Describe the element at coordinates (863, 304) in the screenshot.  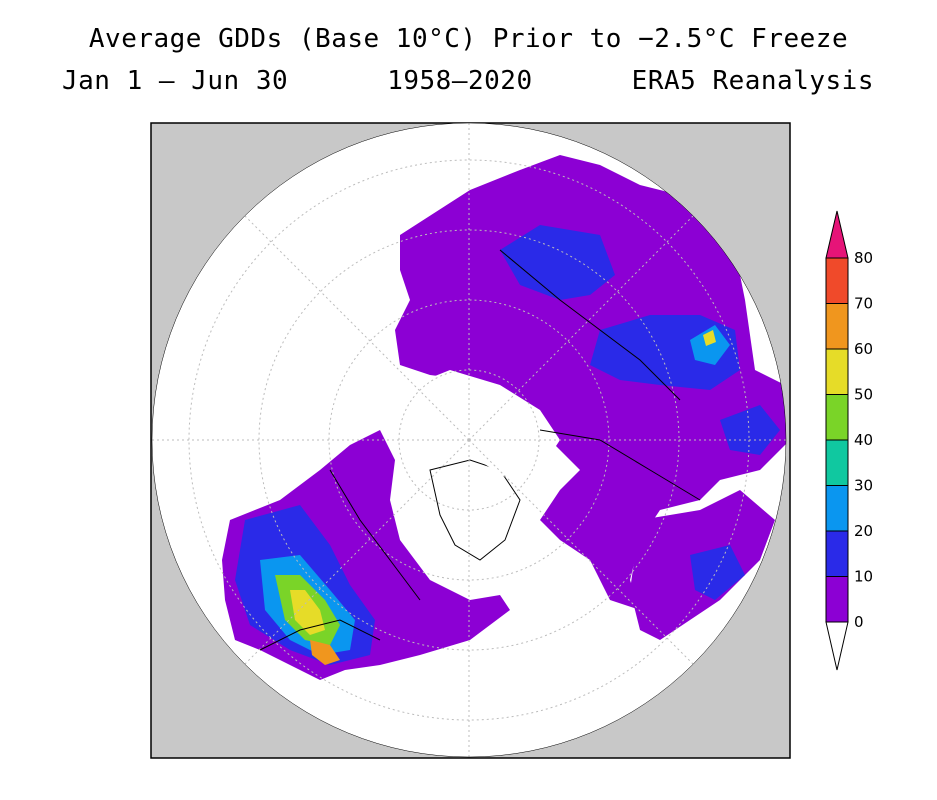
I see `colorbar-label: 70` at that location.